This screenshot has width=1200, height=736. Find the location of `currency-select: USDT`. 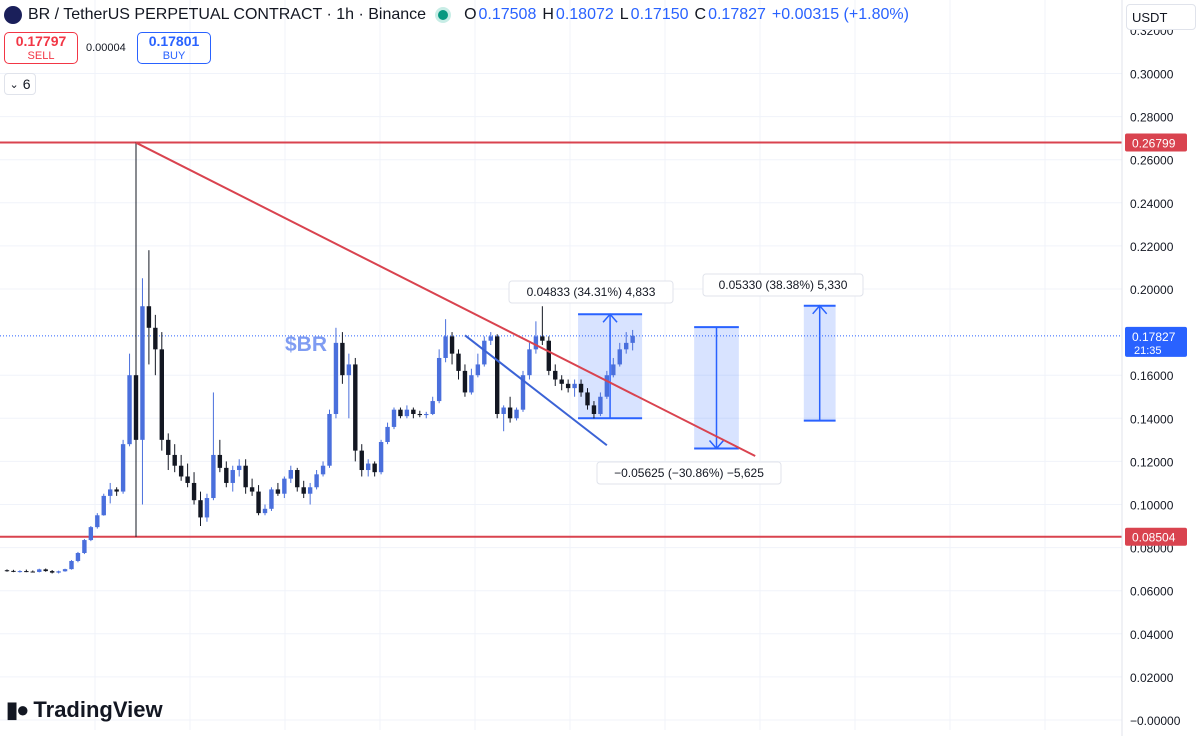

currency-select: USDT is located at coordinates (1161, 17).